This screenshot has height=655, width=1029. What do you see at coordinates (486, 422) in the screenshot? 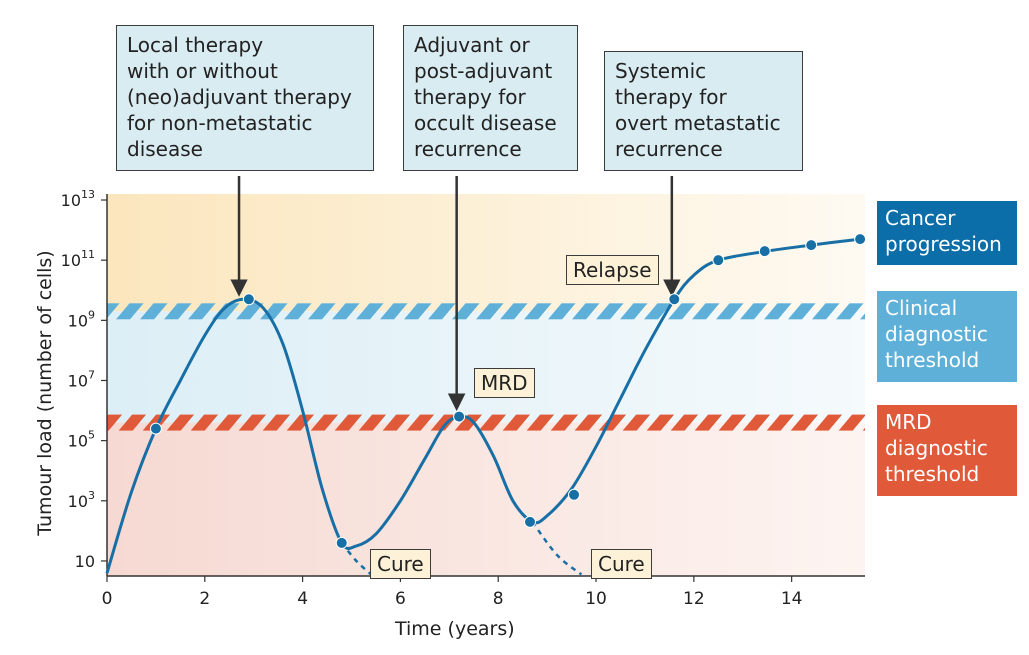
I see `mrd-threshold-line` at bounding box center [486, 422].